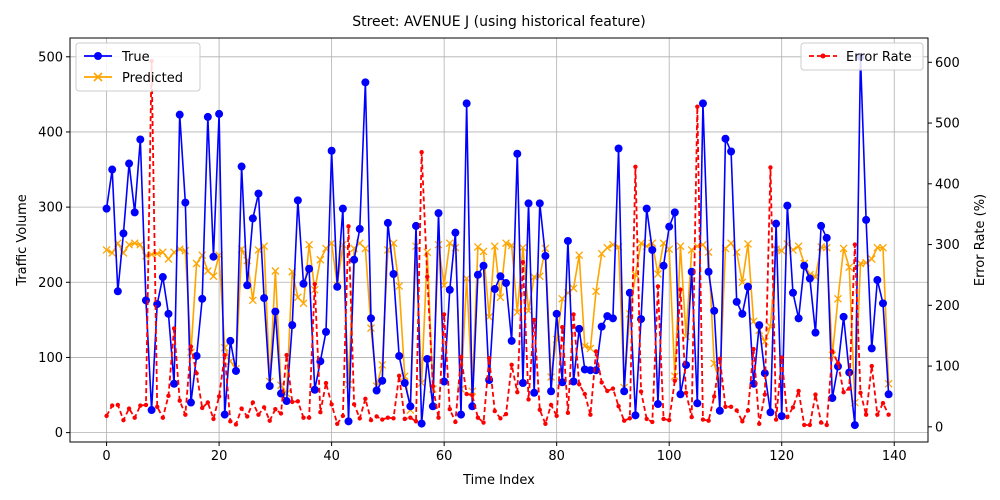 The width and height of the screenshot is (1000, 500). I want to click on legend-left: True Predicted, so click(138, 67).